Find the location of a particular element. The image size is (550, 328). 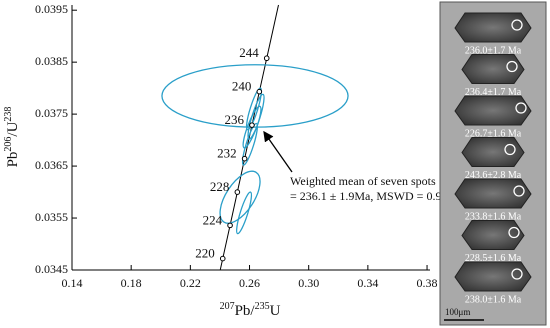

x-tick-label: 0.26 is located at coordinates (249, 283).